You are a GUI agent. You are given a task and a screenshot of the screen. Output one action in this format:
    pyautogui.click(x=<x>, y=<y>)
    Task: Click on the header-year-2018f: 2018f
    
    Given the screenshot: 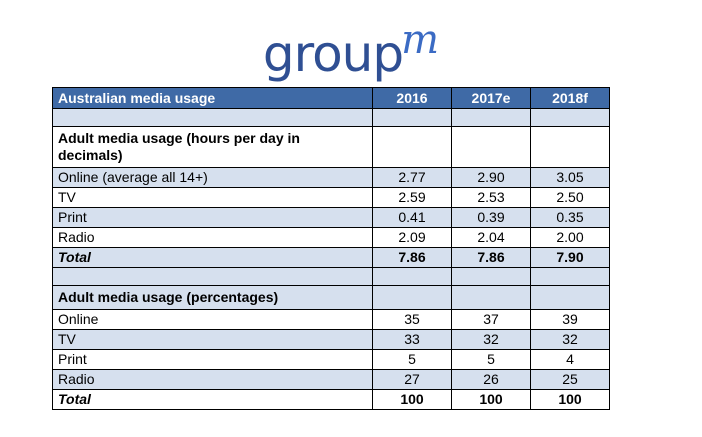 What is the action you would take?
    pyautogui.click(x=570, y=98)
    